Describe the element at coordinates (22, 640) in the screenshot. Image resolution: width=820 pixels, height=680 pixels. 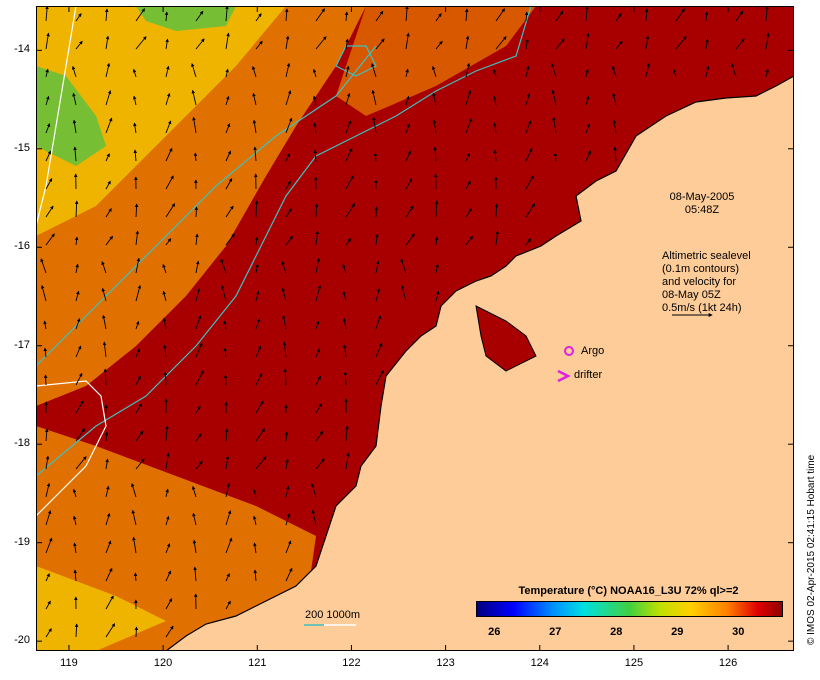
I see `lat-tick-label: -20` at that location.